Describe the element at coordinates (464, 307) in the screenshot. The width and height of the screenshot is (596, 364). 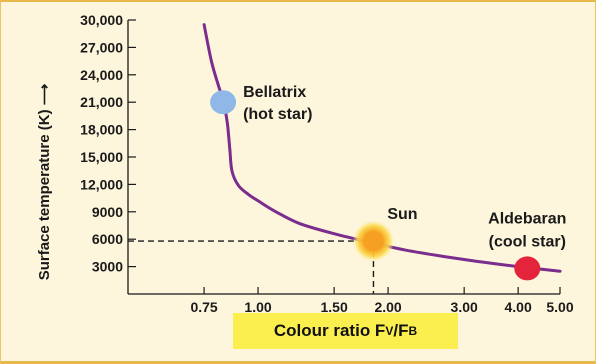
I see `x-tick-label: 3.00` at that location.